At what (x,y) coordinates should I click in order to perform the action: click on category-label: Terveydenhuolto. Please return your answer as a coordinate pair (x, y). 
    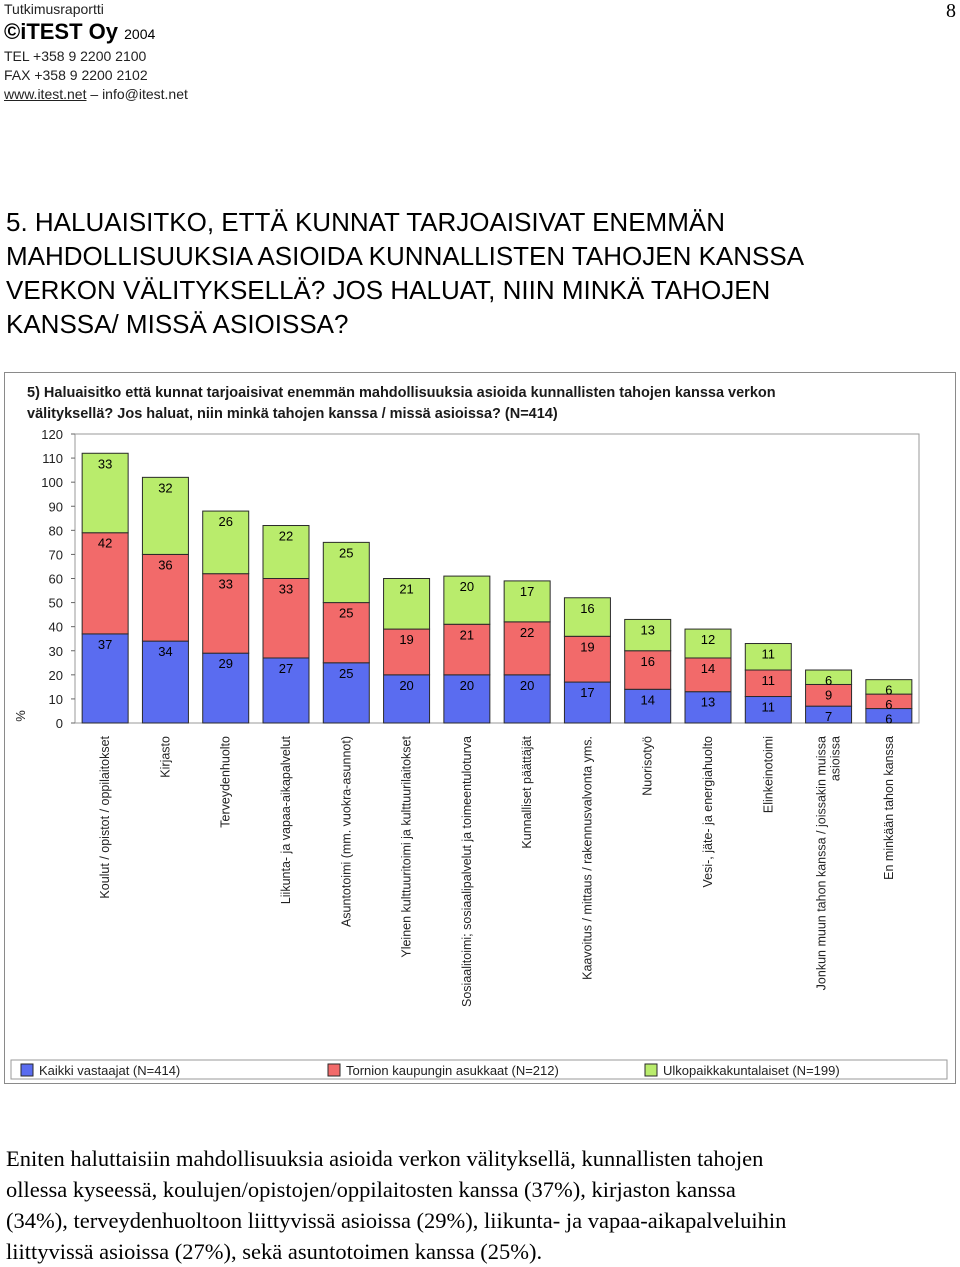
    Looking at the image, I should click on (226, 782).